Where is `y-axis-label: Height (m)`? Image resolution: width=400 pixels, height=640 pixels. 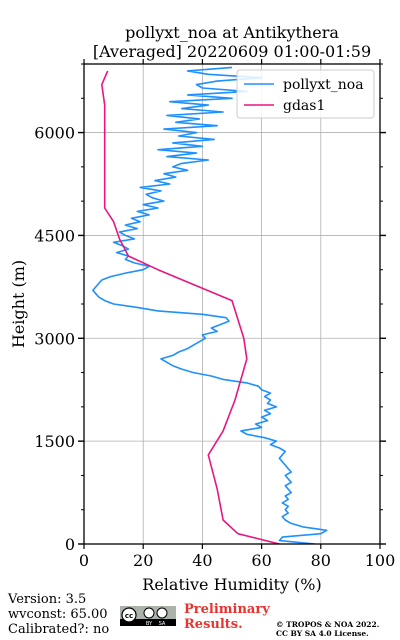
y-axis-label: Height (m) is located at coordinates (18, 304).